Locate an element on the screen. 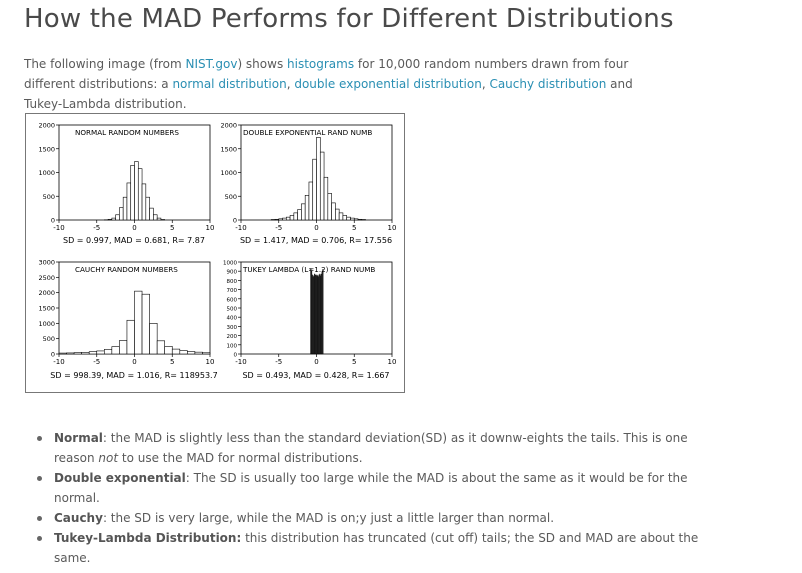 The image size is (802, 573). bullet-term: Double exponential is located at coordinates (120, 478).